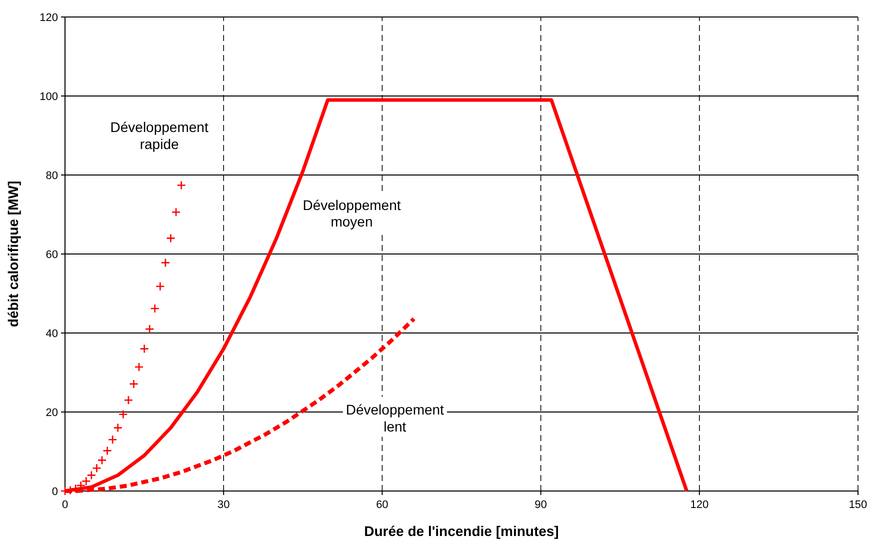 This screenshot has height=542, width=870. What do you see at coordinates (52, 412) in the screenshot?
I see `y-tick-label: 20` at bounding box center [52, 412].